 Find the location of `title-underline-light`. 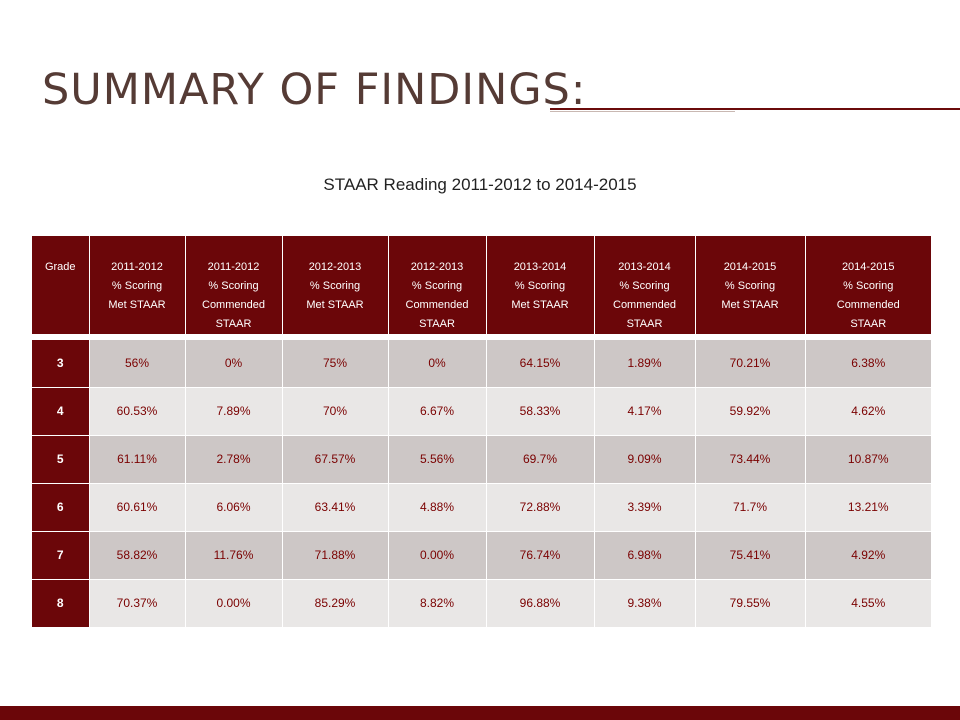

title-underline-light is located at coordinates (642, 111).